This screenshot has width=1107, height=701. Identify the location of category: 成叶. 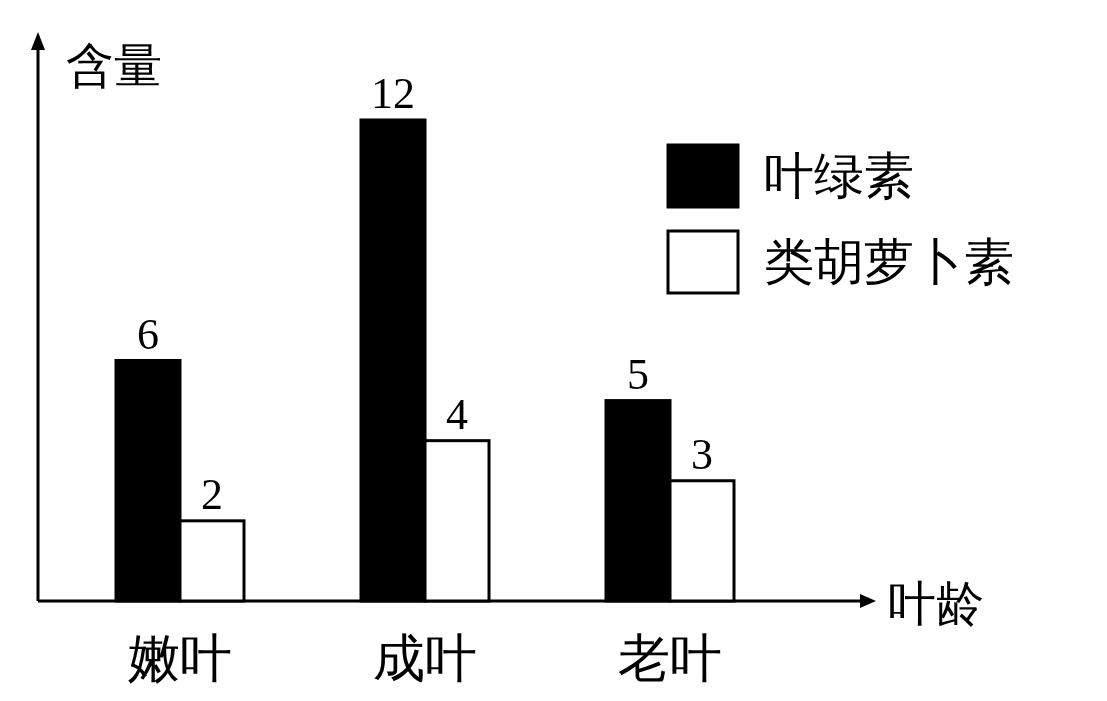
(425, 658).